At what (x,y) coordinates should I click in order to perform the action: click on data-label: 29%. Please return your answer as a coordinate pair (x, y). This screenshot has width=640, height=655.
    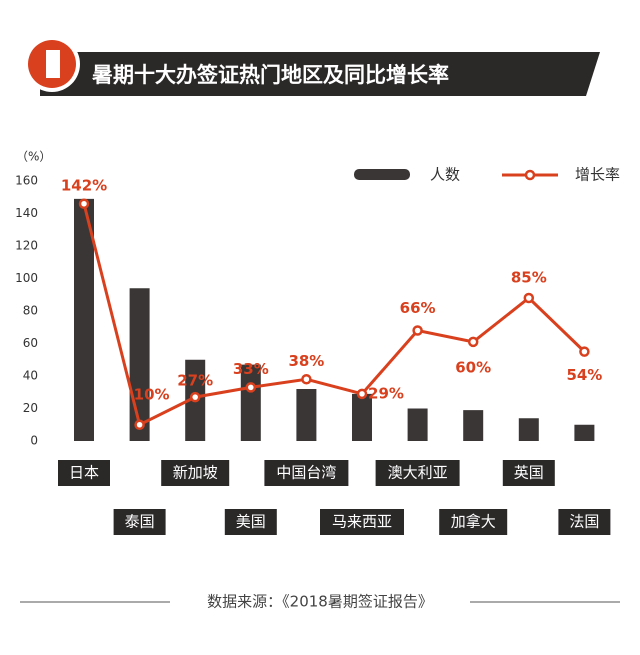
    Looking at the image, I should click on (386, 393).